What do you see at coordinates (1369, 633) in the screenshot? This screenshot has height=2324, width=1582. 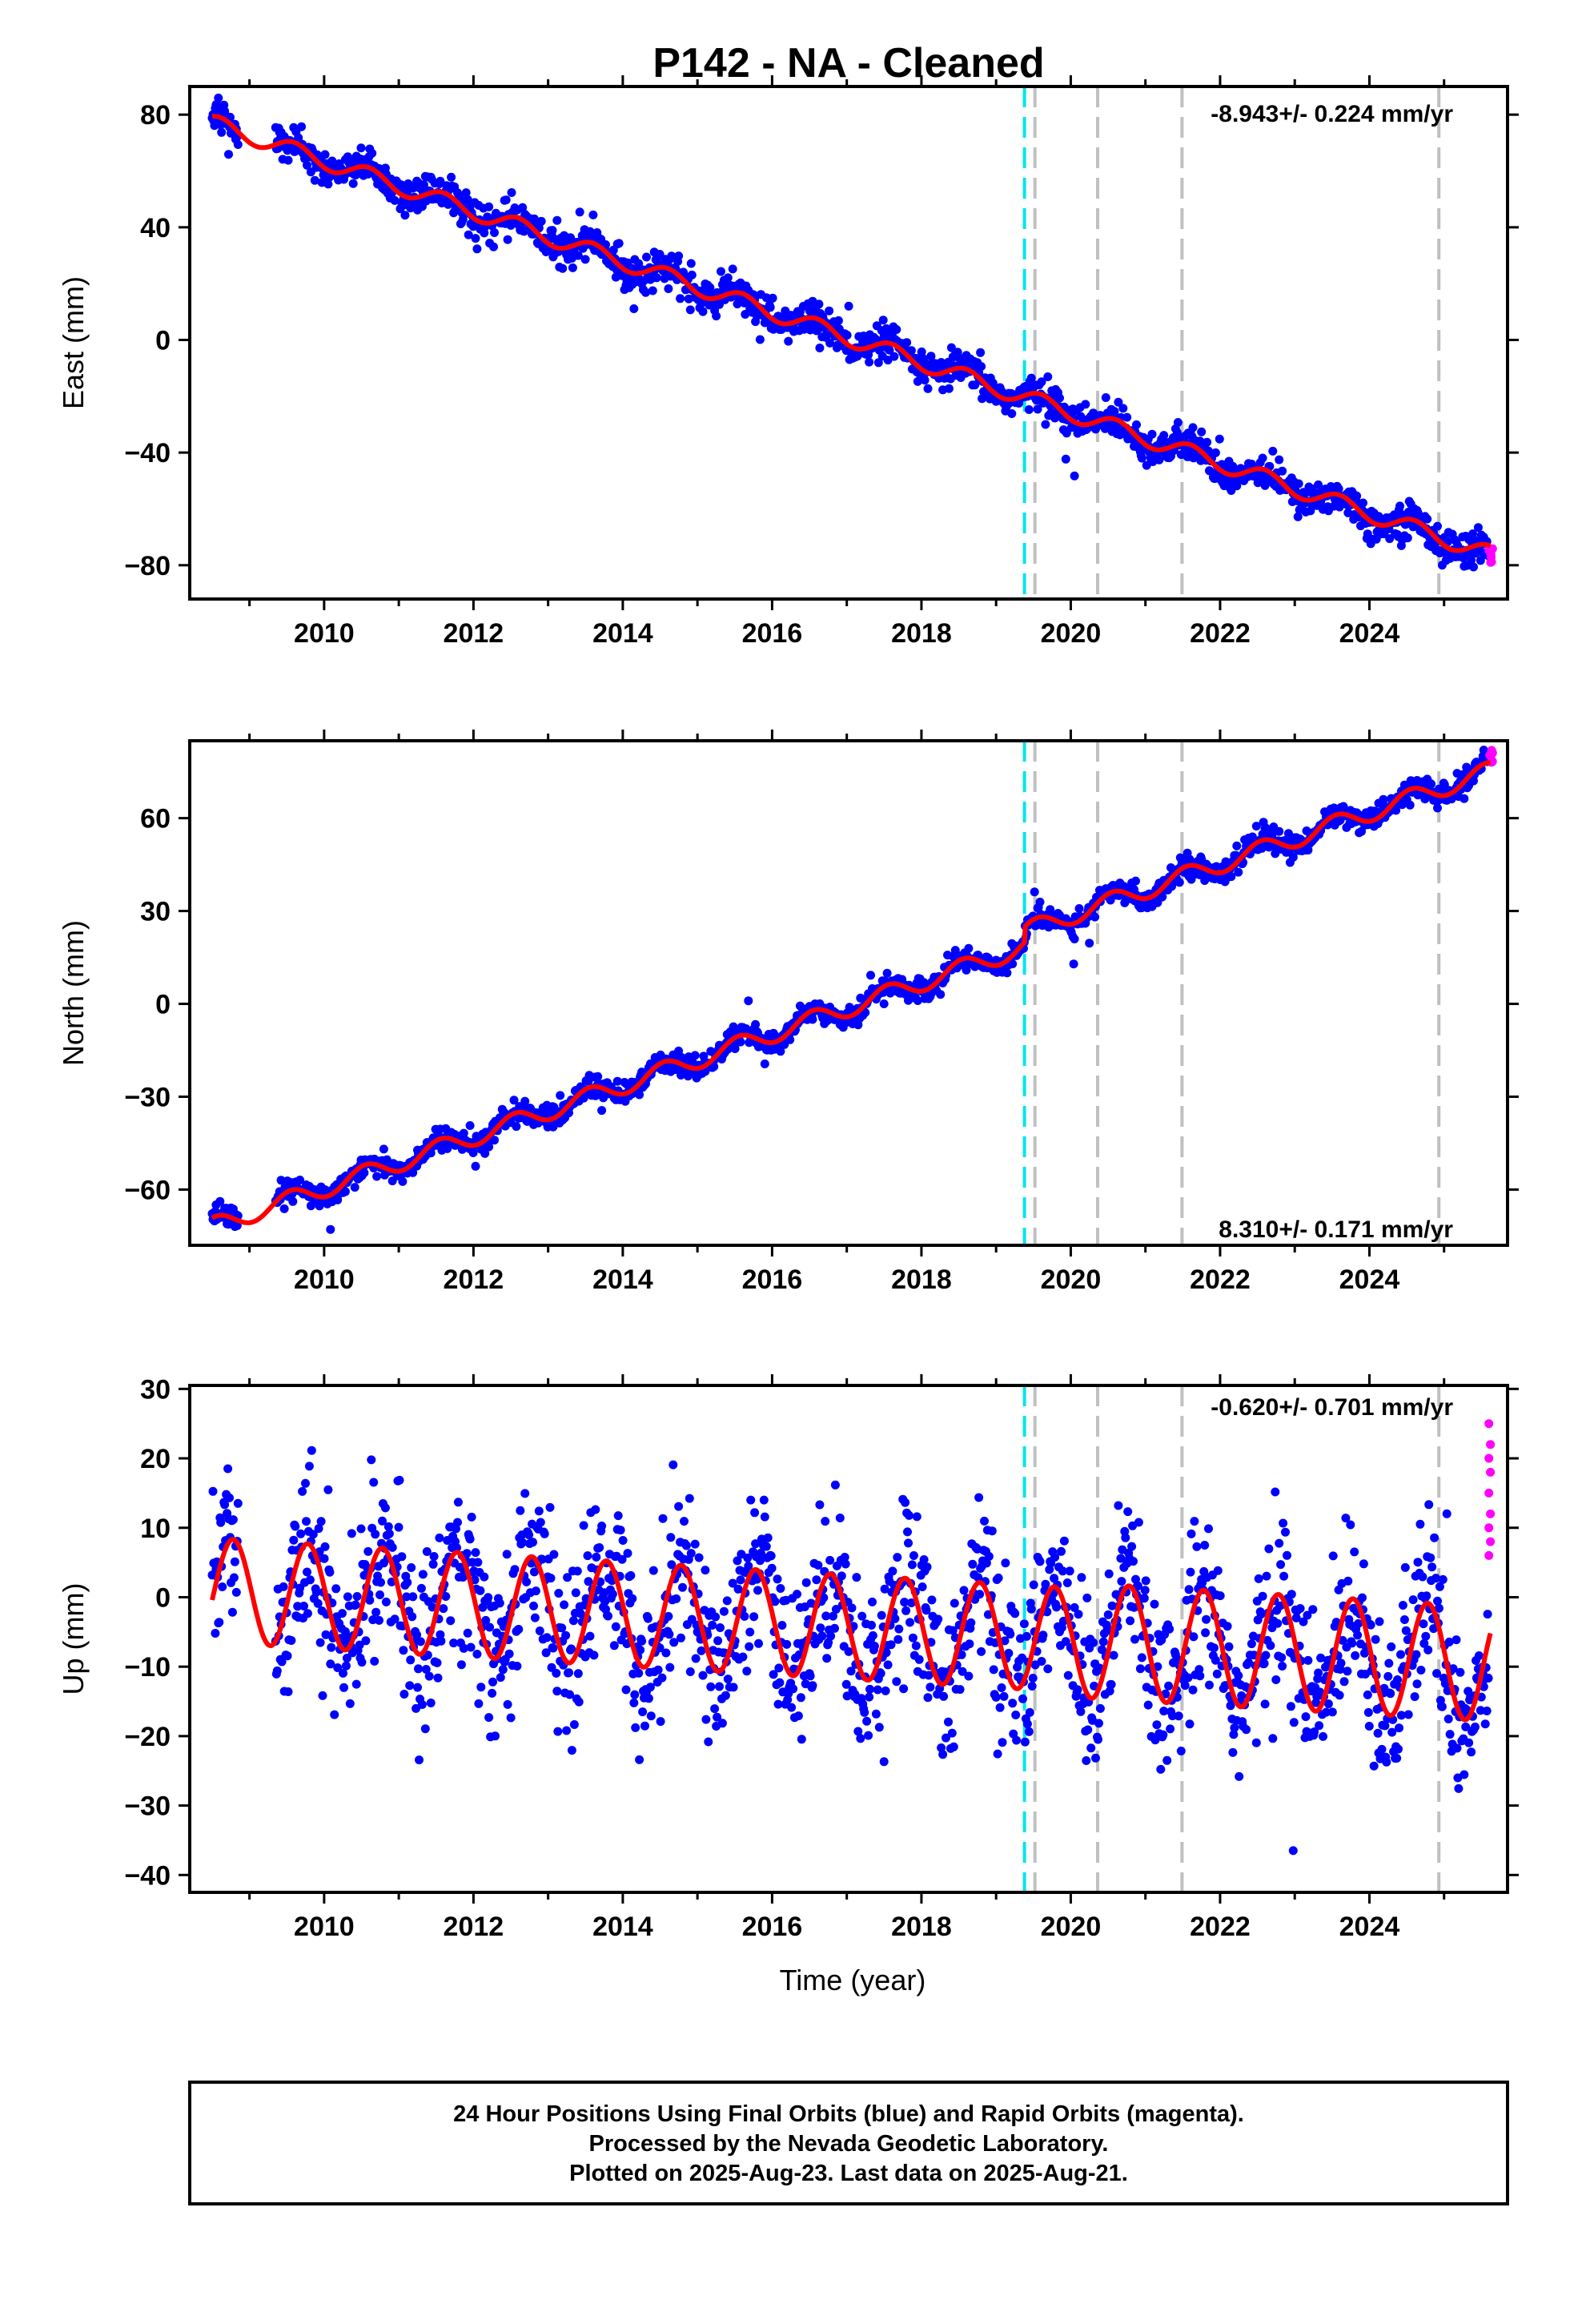 I see `x-tick-label: 2024` at bounding box center [1369, 633].